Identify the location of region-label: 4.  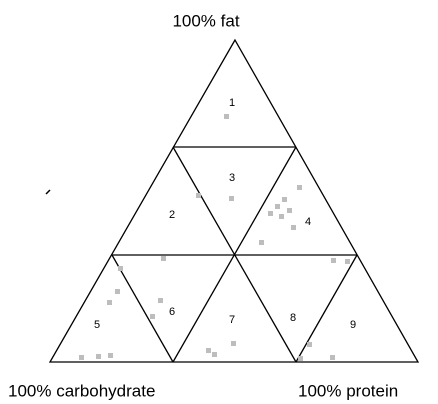
(308, 222).